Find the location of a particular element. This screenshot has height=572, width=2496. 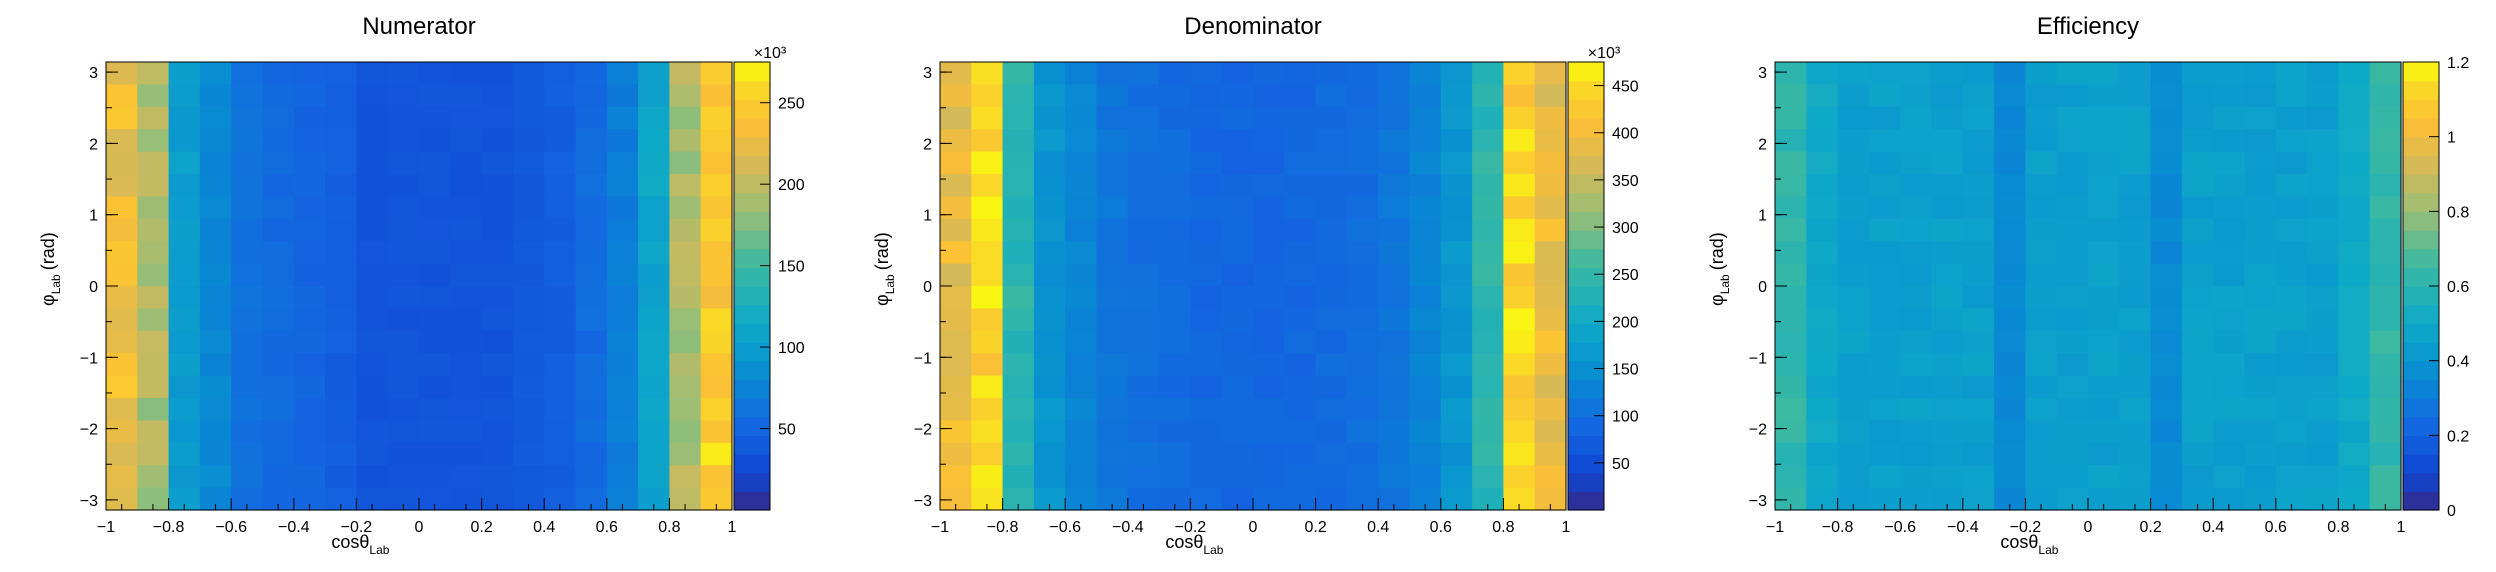

x-tick-label: −0.8 is located at coordinates (169, 527).